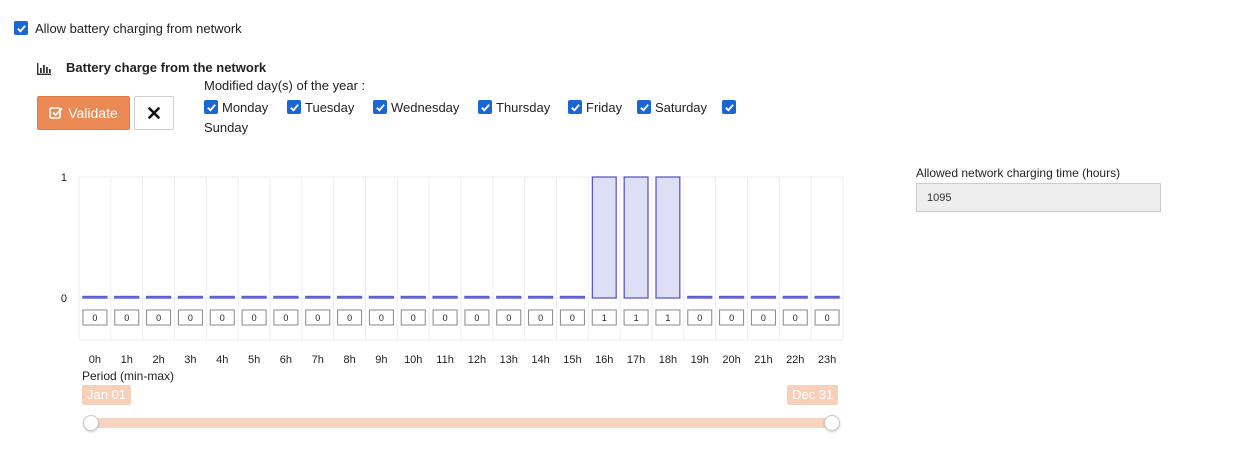 The height and width of the screenshot is (475, 1250). What do you see at coordinates (636, 237) in the screenshot?
I see `bar-17h` at bounding box center [636, 237].